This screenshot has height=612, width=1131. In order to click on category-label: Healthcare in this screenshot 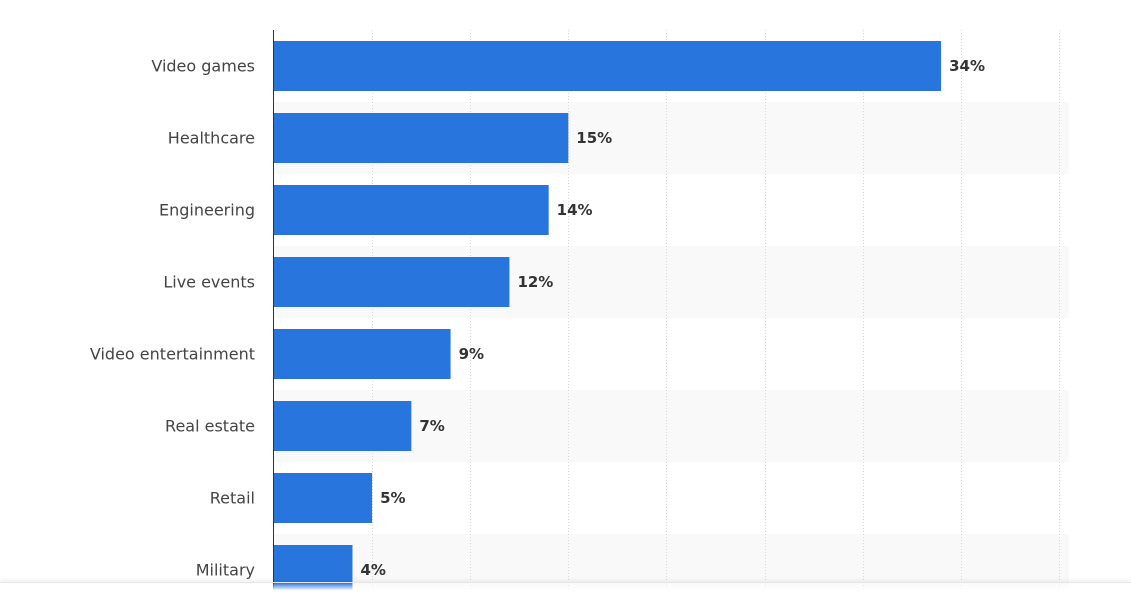, I will do `click(211, 138)`.